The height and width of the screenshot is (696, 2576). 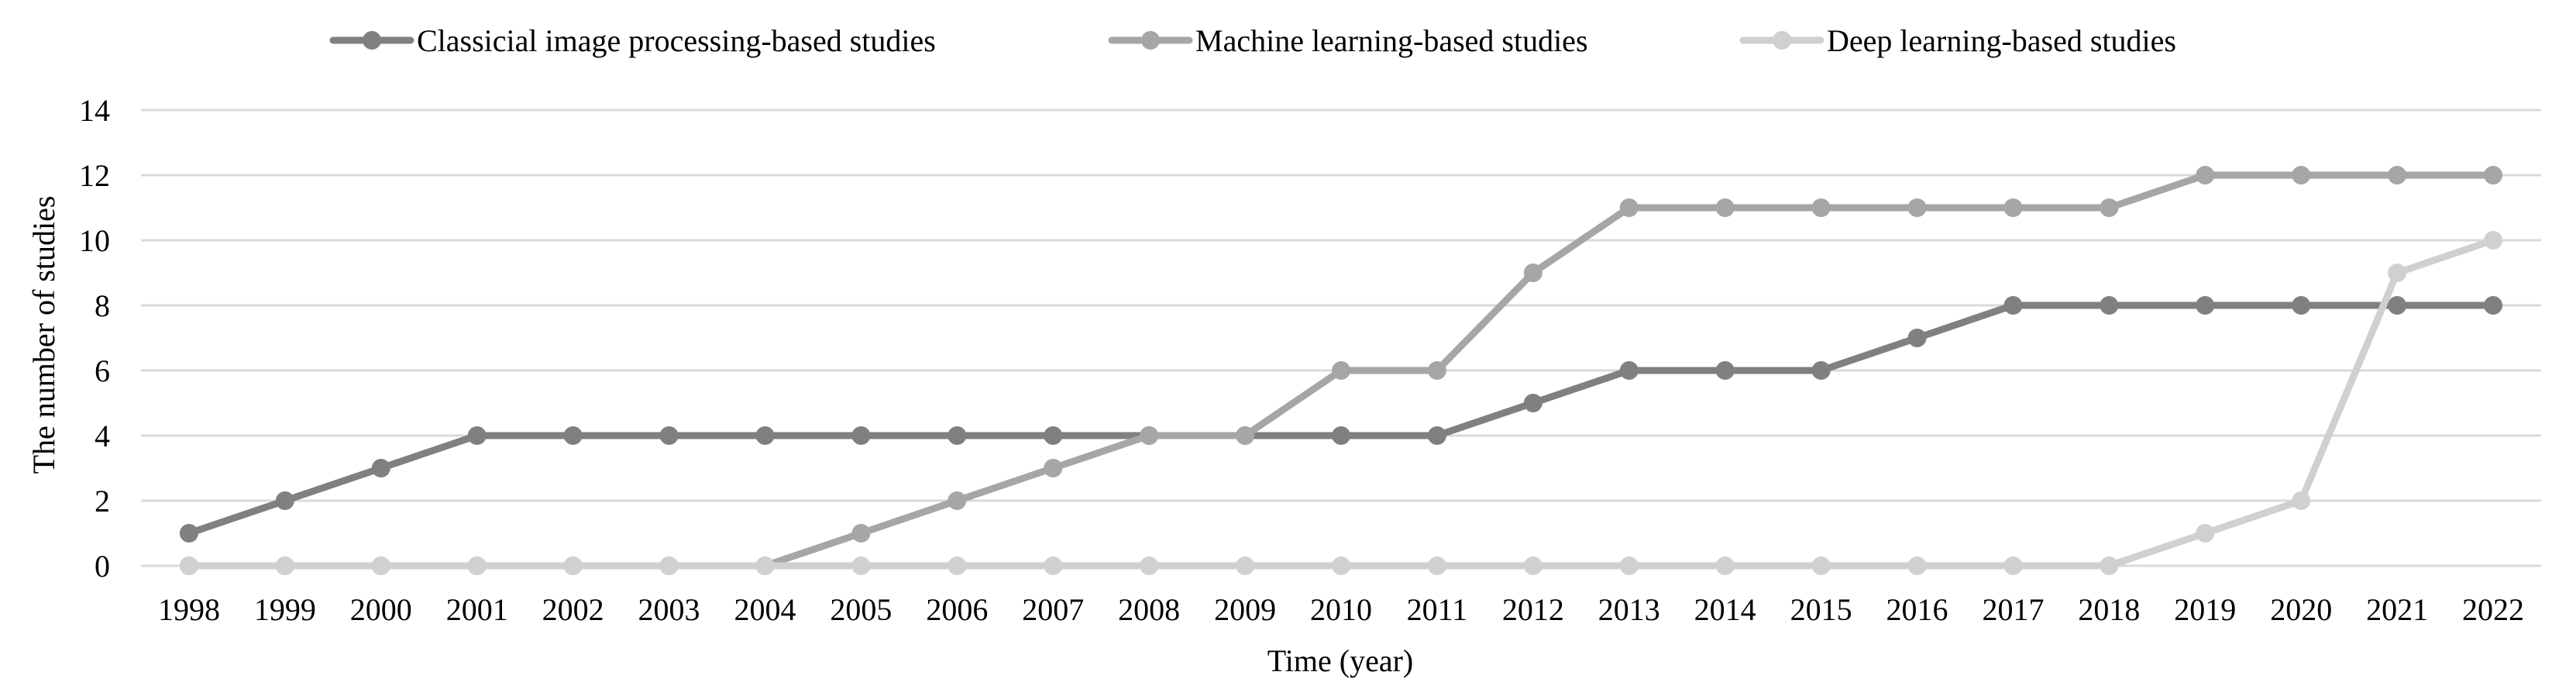 I want to click on x-tick-label: 1999, so click(x=285, y=609).